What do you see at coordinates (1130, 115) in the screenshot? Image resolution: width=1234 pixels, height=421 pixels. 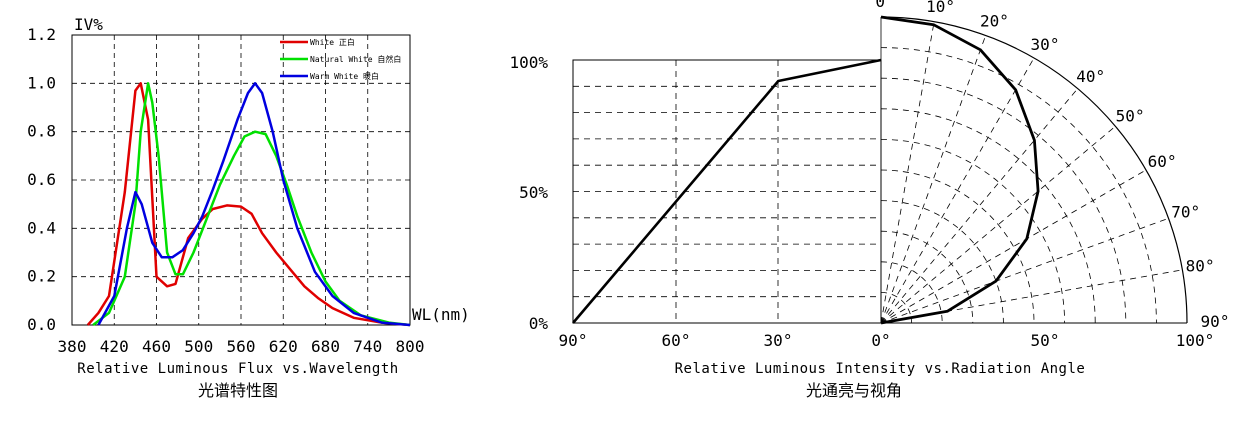 I see `radiation-angle-tick: 50°` at bounding box center [1130, 115].